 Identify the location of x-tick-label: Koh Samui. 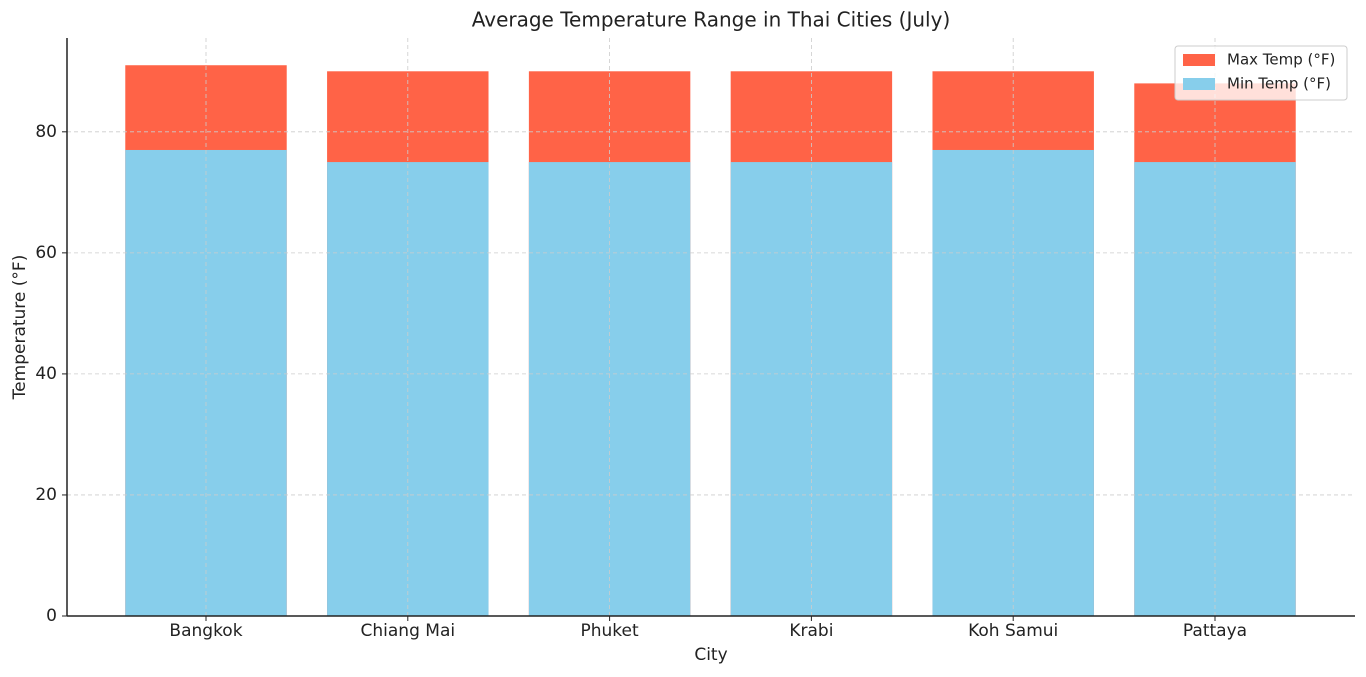
(1013, 631).